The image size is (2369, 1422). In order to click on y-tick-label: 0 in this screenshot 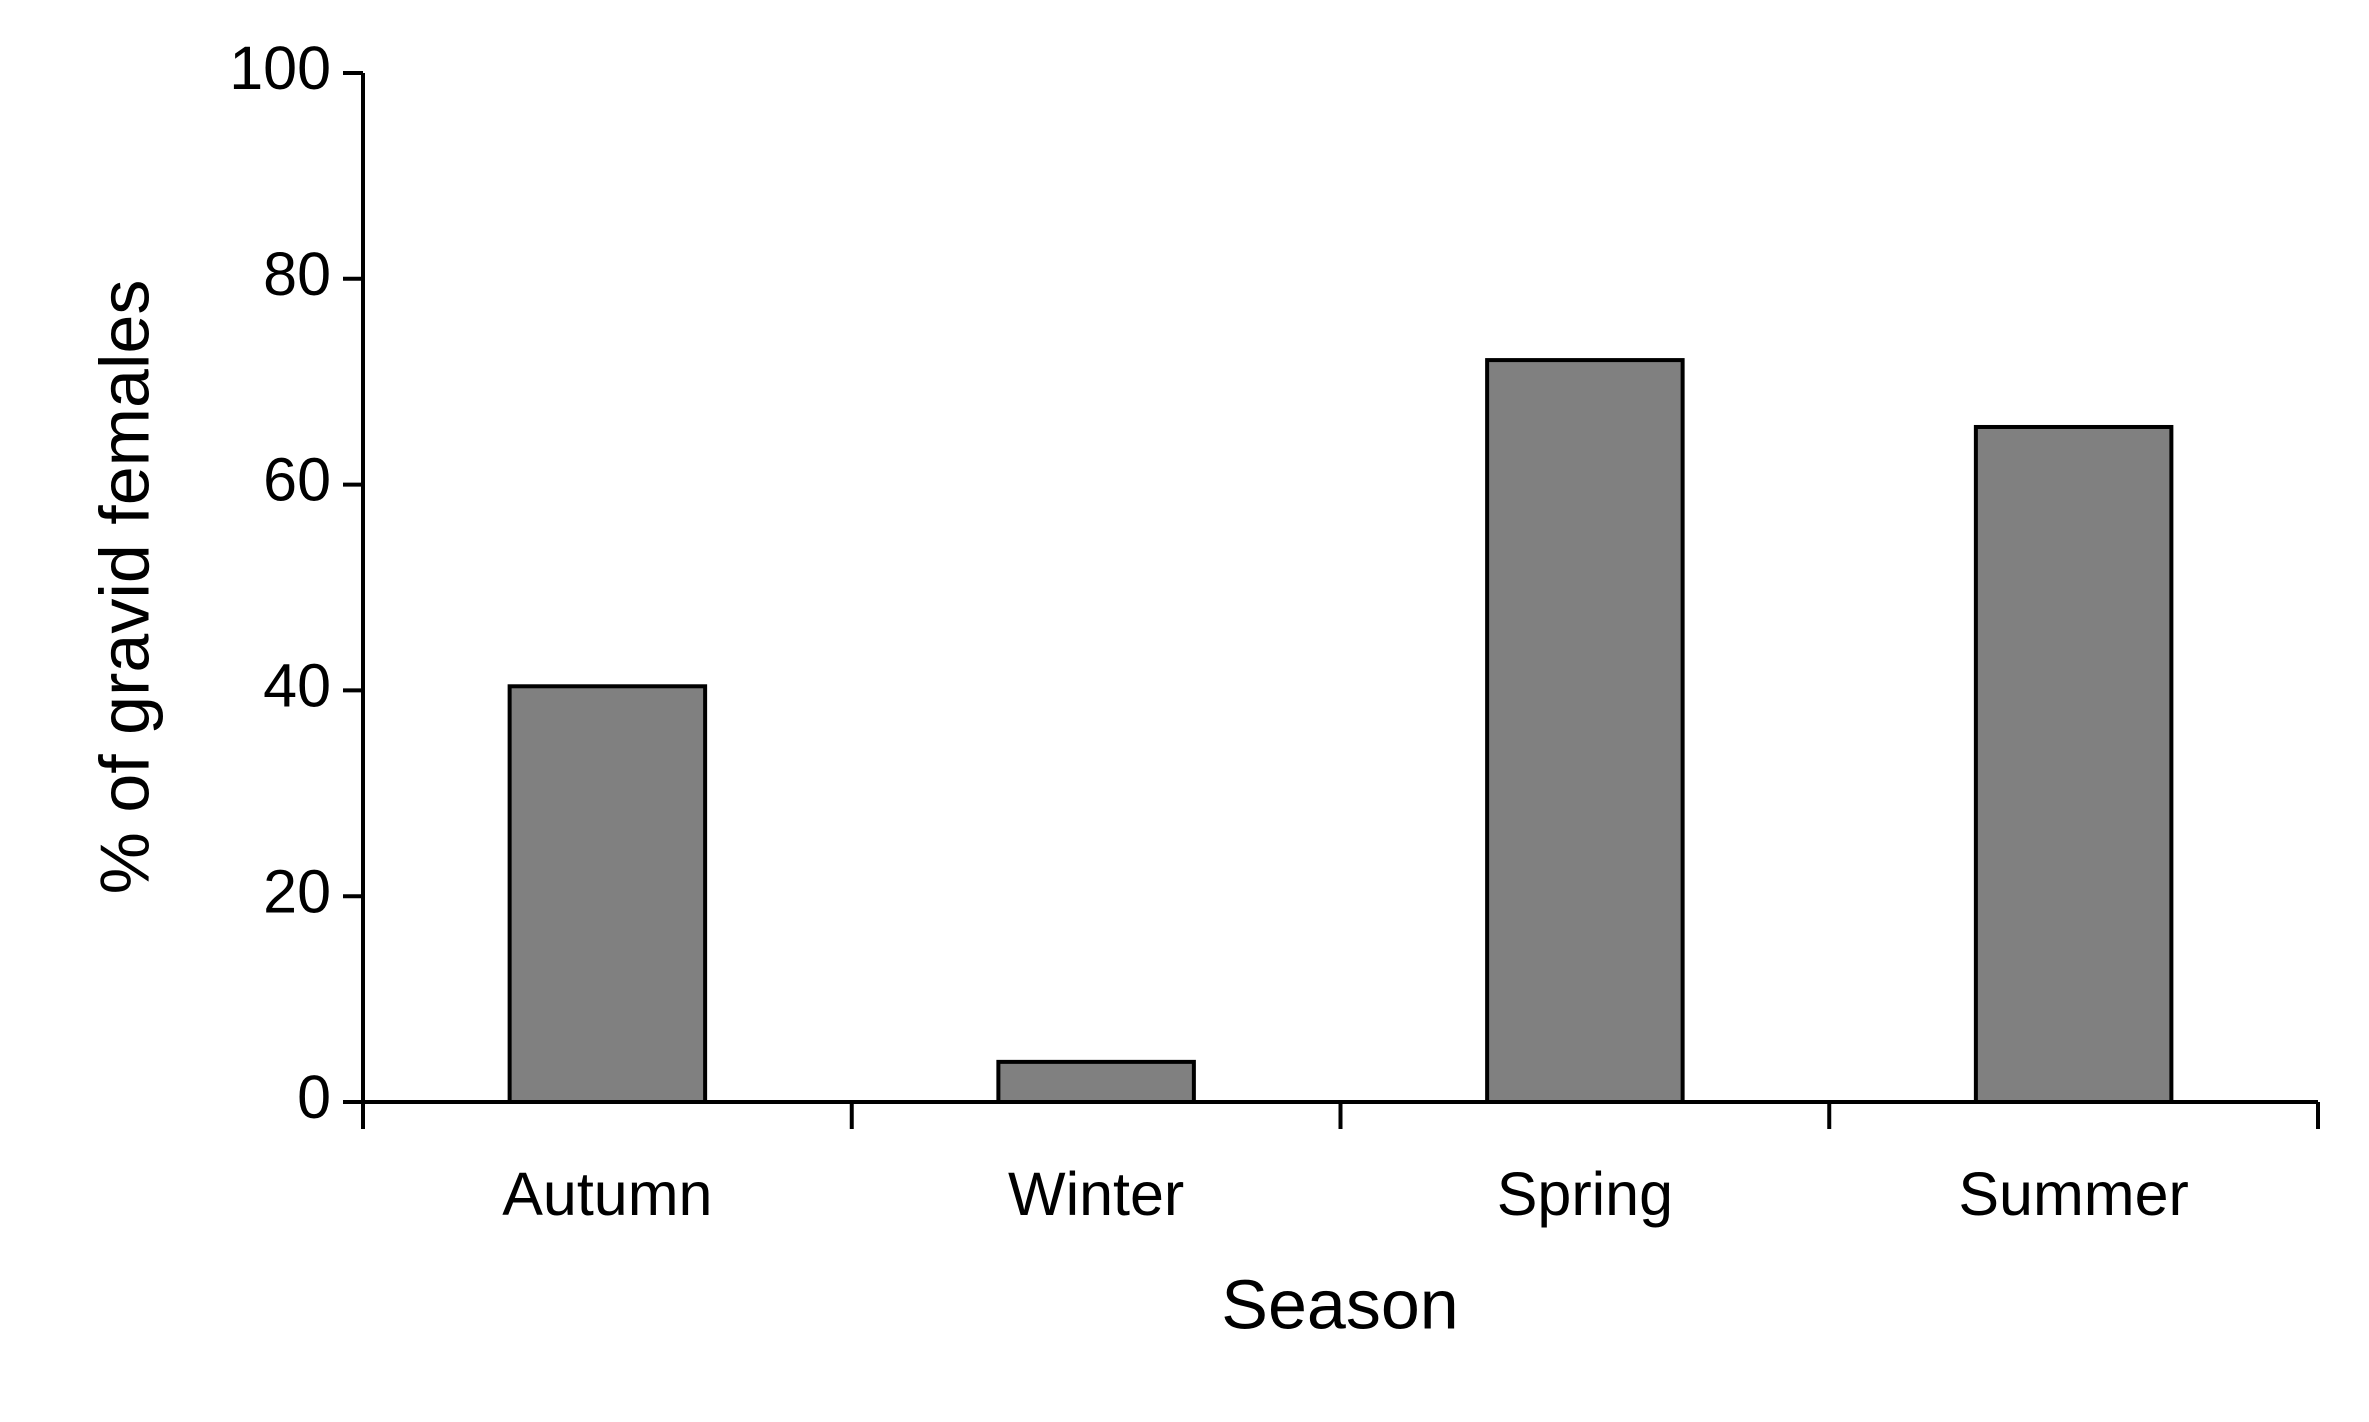, I will do `click(314, 1097)`.